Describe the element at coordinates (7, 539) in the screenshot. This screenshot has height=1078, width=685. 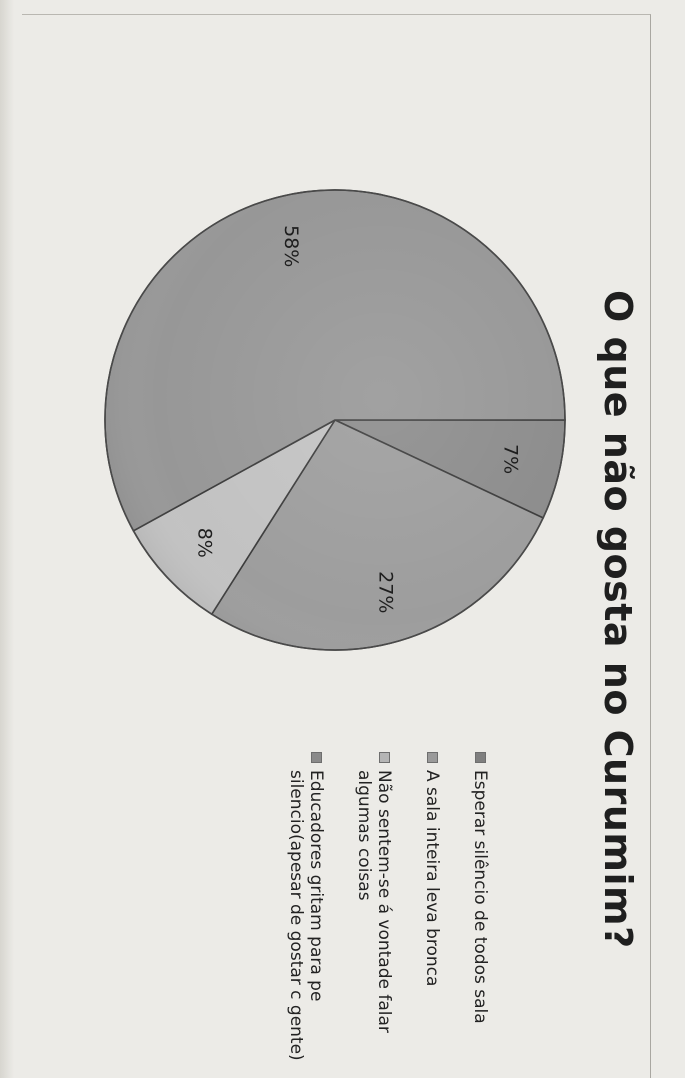
I see `page-shadow` at that location.